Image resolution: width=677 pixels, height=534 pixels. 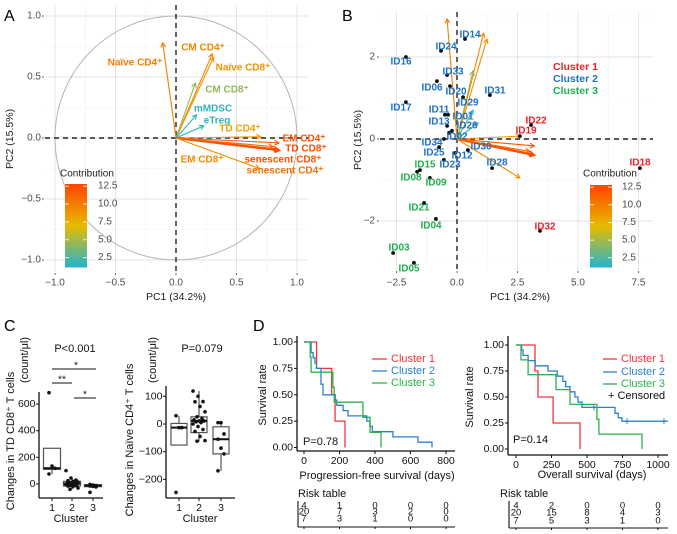 I want to click on sample-label: ID04, so click(x=431, y=226).